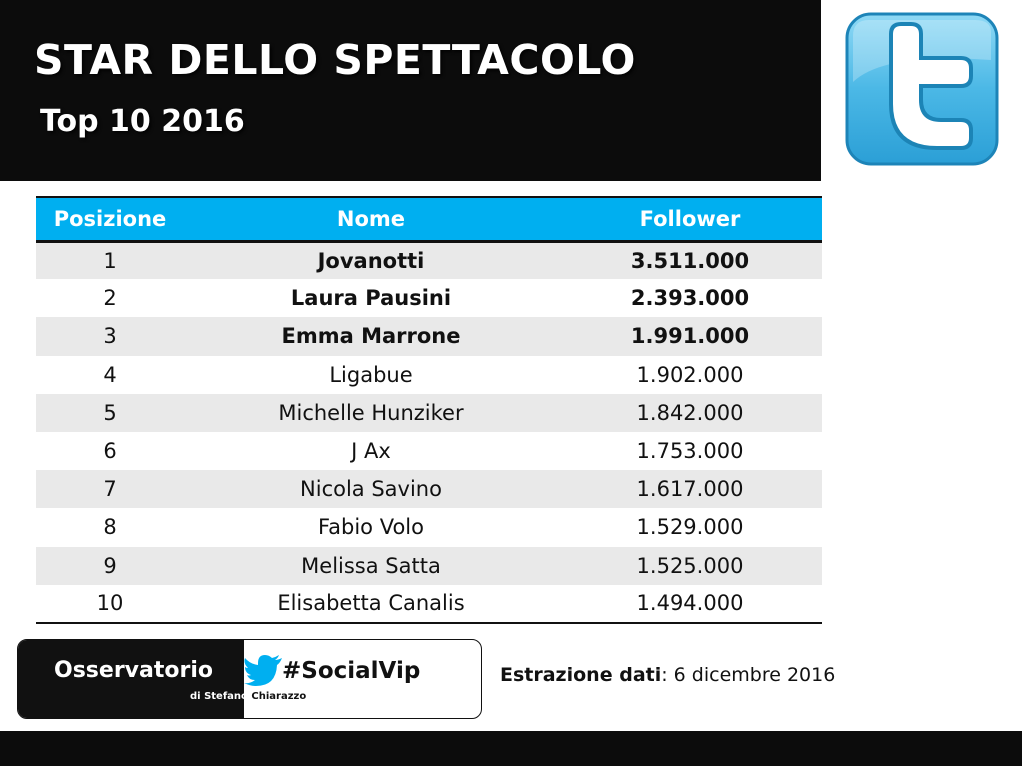 The image size is (1022, 766). I want to click on table-row: 7 Nicola Savino 1.617.000, so click(429, 489).